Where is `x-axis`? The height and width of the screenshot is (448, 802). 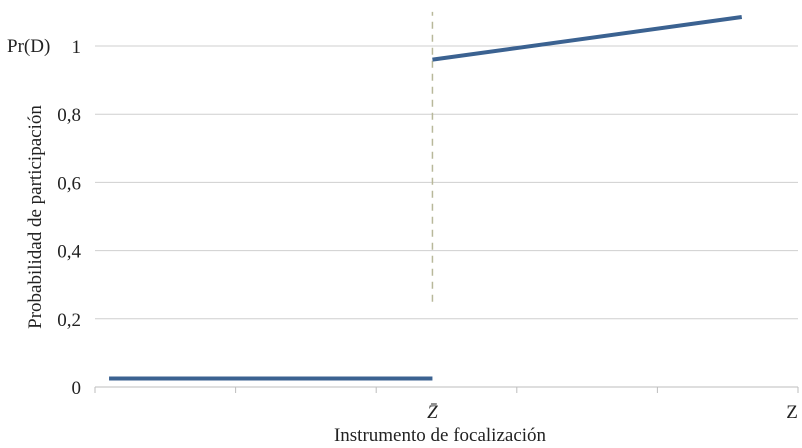 x-axis is located at coordinates (446, 389).